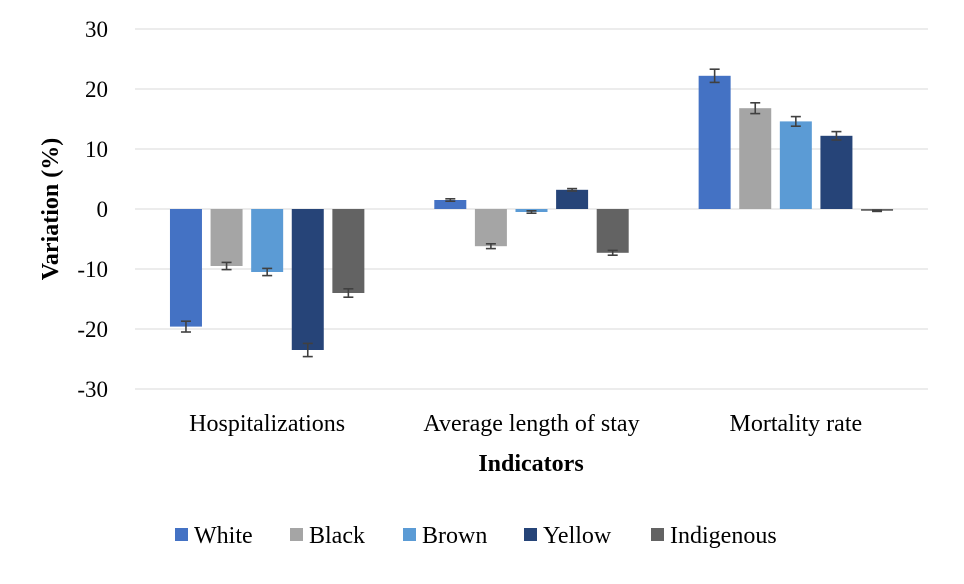 This screenshot has width=964, height=584. I want to click on legend: White Black Brown Yellow Indigenous, so click(476, 536).